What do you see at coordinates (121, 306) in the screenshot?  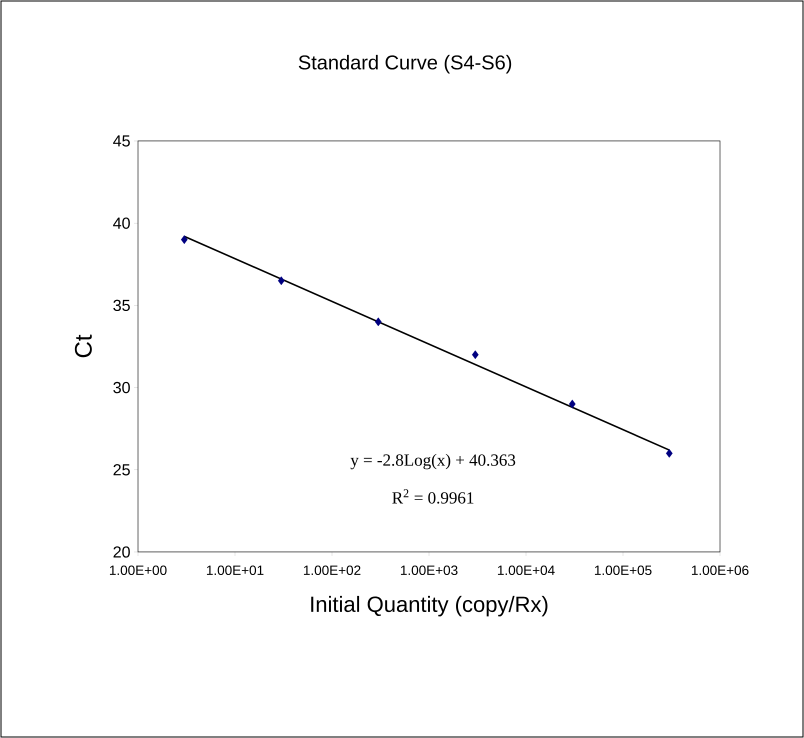 I see `y-tick-label: 35` at bounding box center [121, 306].